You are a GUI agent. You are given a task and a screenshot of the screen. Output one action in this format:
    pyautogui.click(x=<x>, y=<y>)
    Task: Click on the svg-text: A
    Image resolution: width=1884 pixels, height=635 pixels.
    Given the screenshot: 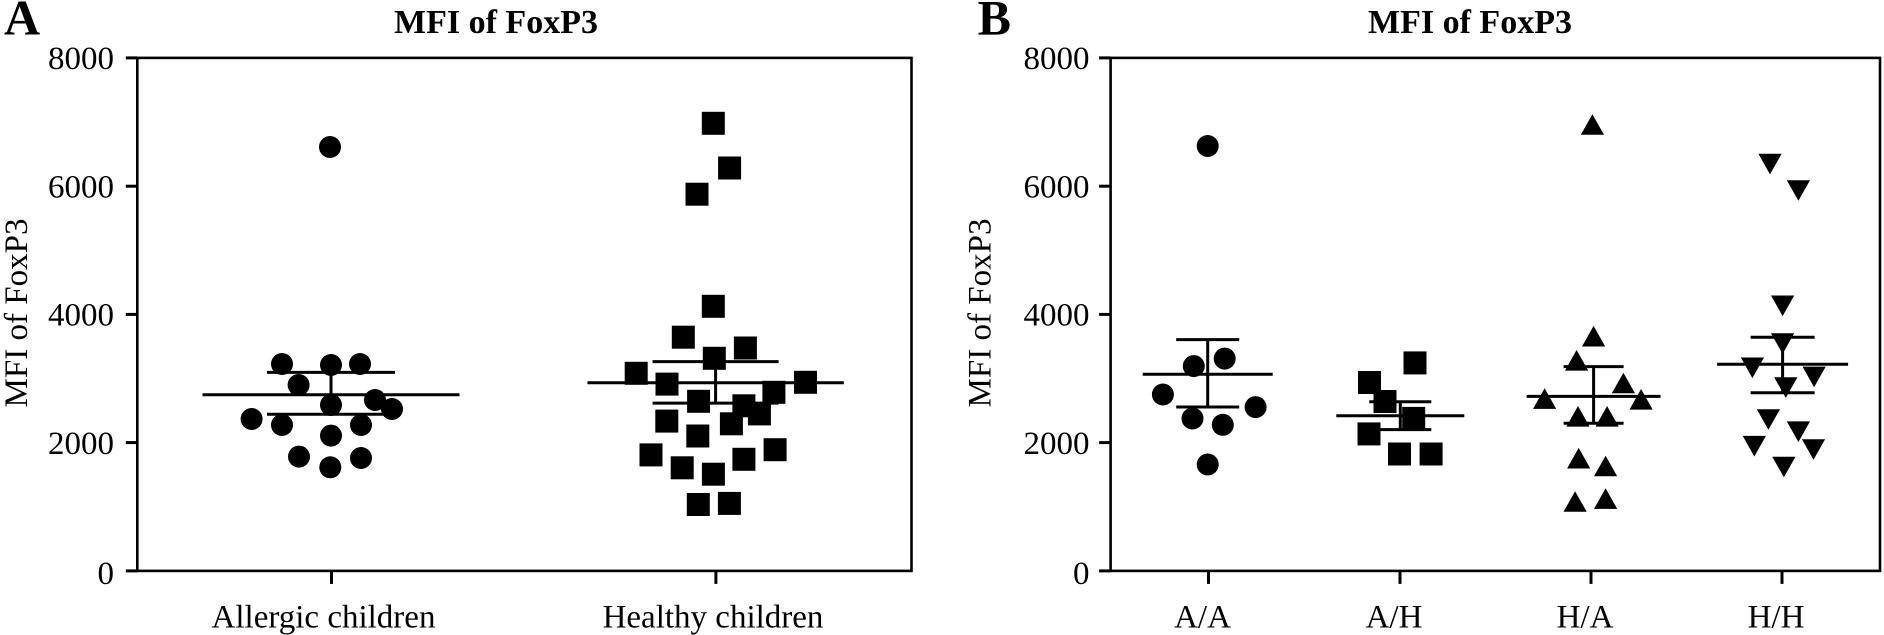 What is the action you would take?
    pyautogui.click(x=22, y=23)
    